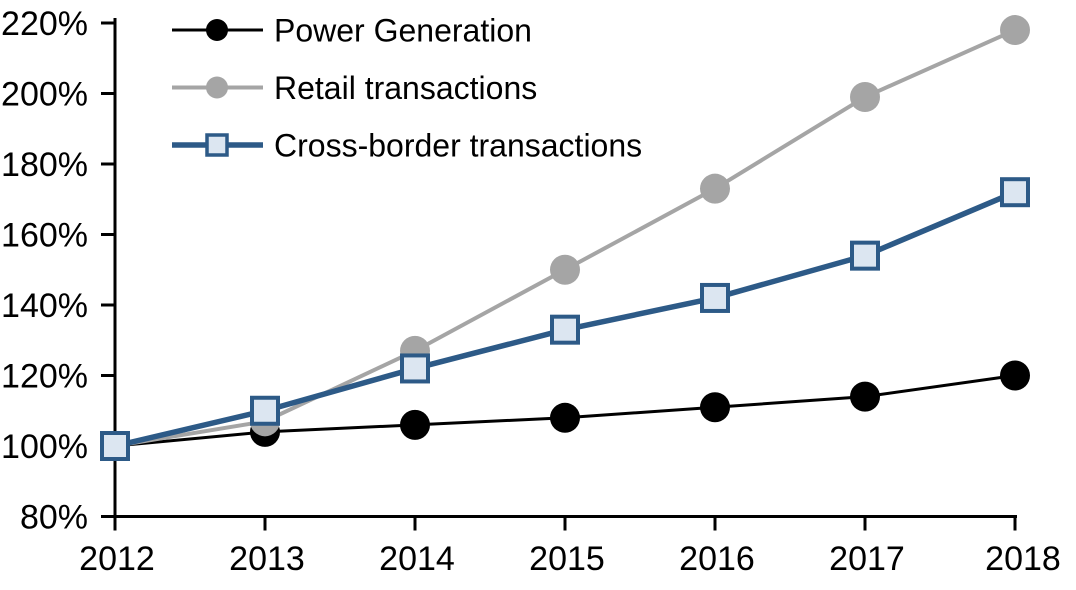 Image resolution: width=1076 pixels, height=590 pixels. I want to click on series-power-generation, so click(565, 410).